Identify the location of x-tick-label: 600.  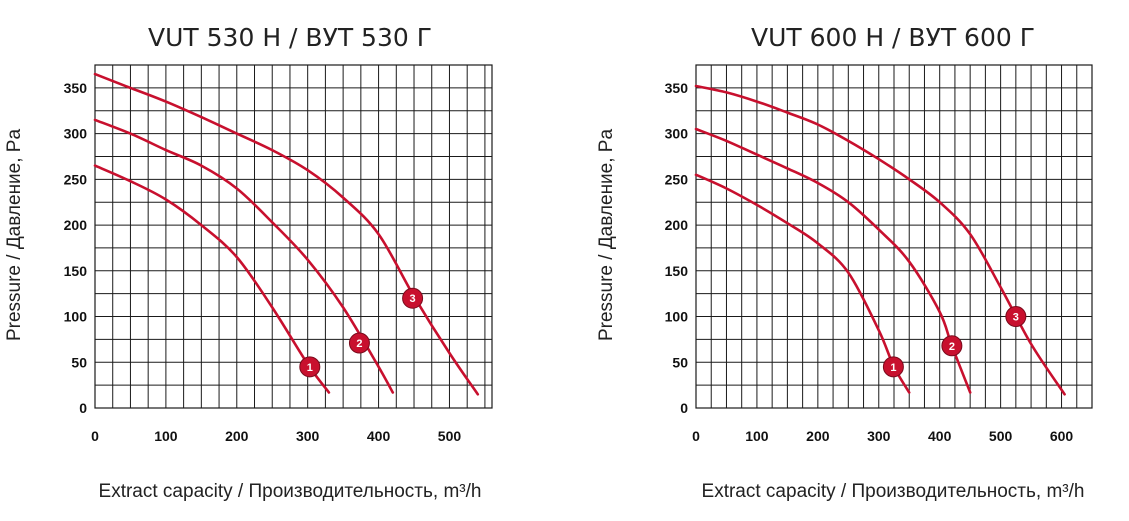
(1062, 436).